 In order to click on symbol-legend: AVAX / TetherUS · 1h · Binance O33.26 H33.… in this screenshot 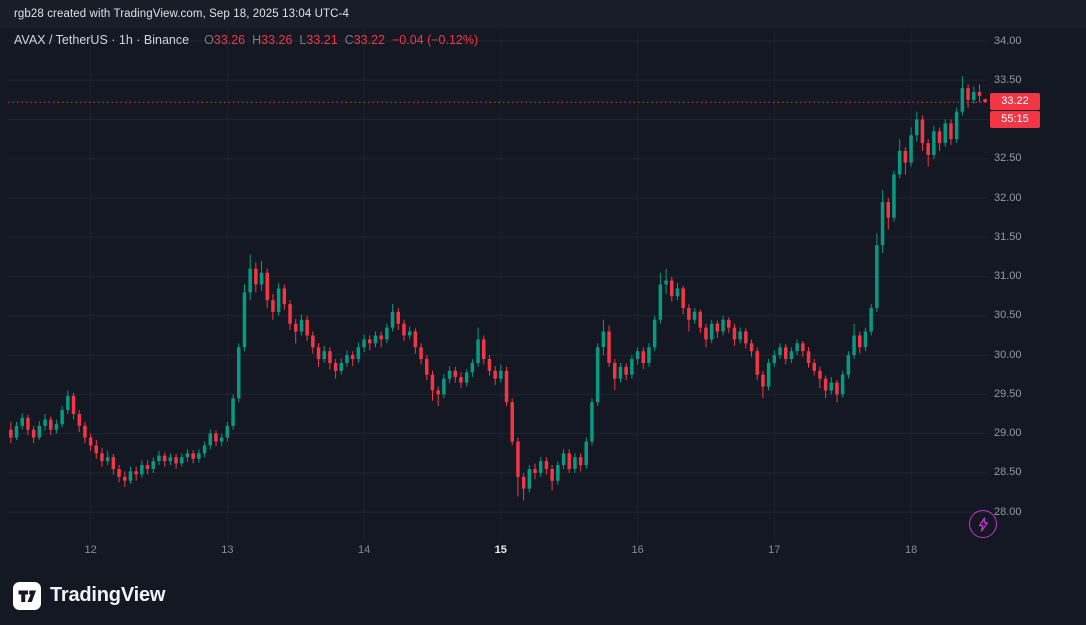, I will do `click(246, 40)`.